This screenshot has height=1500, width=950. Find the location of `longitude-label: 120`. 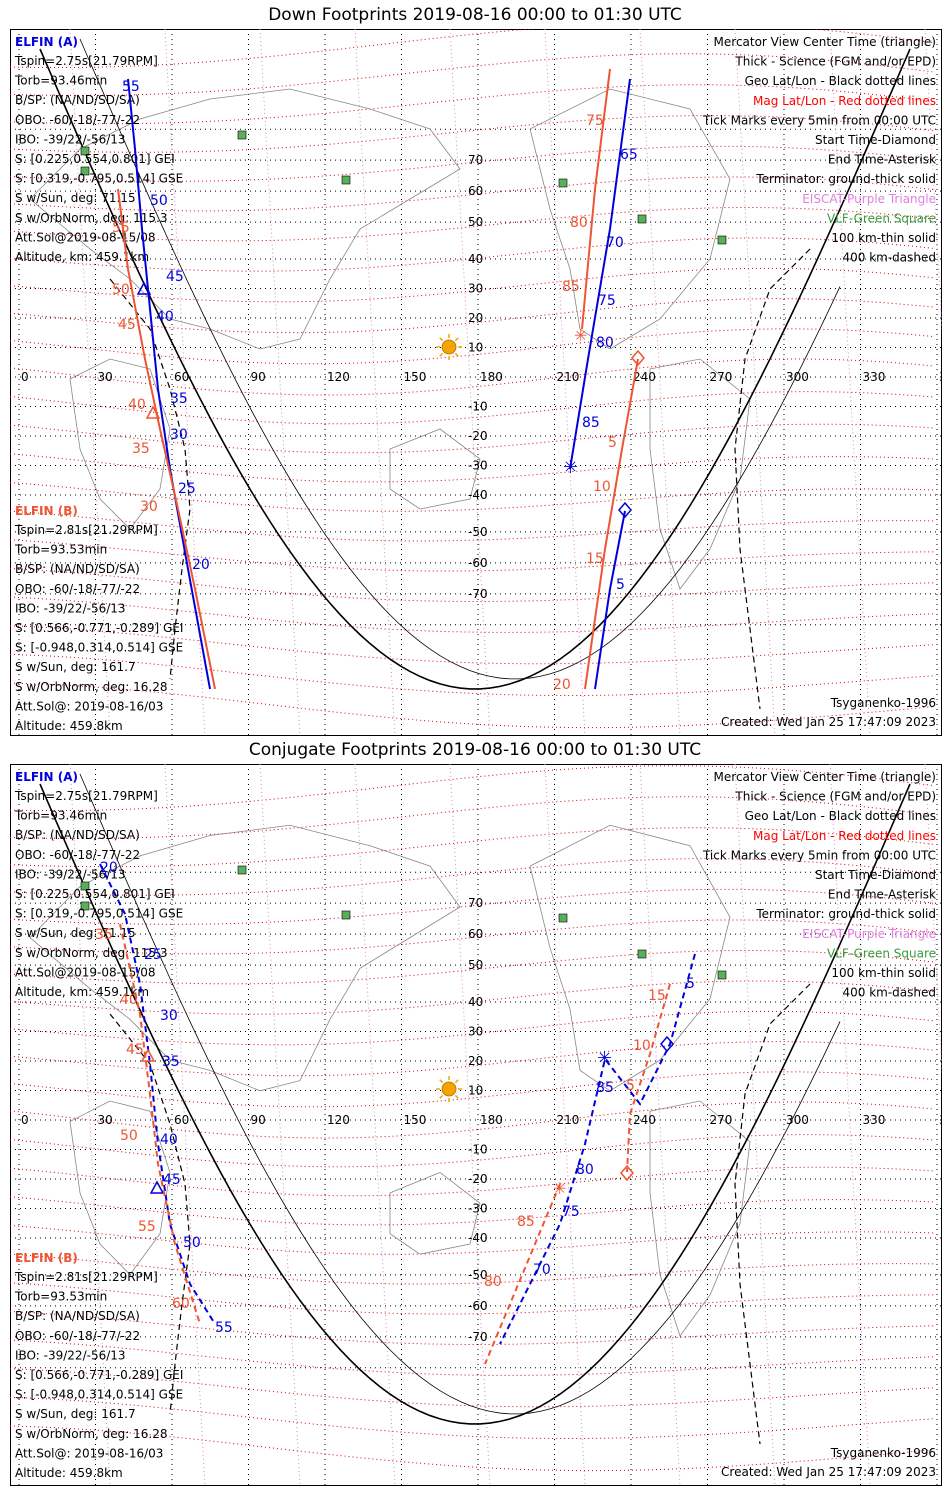

longitude-label: 120 is located at coordinates (338, 1120).